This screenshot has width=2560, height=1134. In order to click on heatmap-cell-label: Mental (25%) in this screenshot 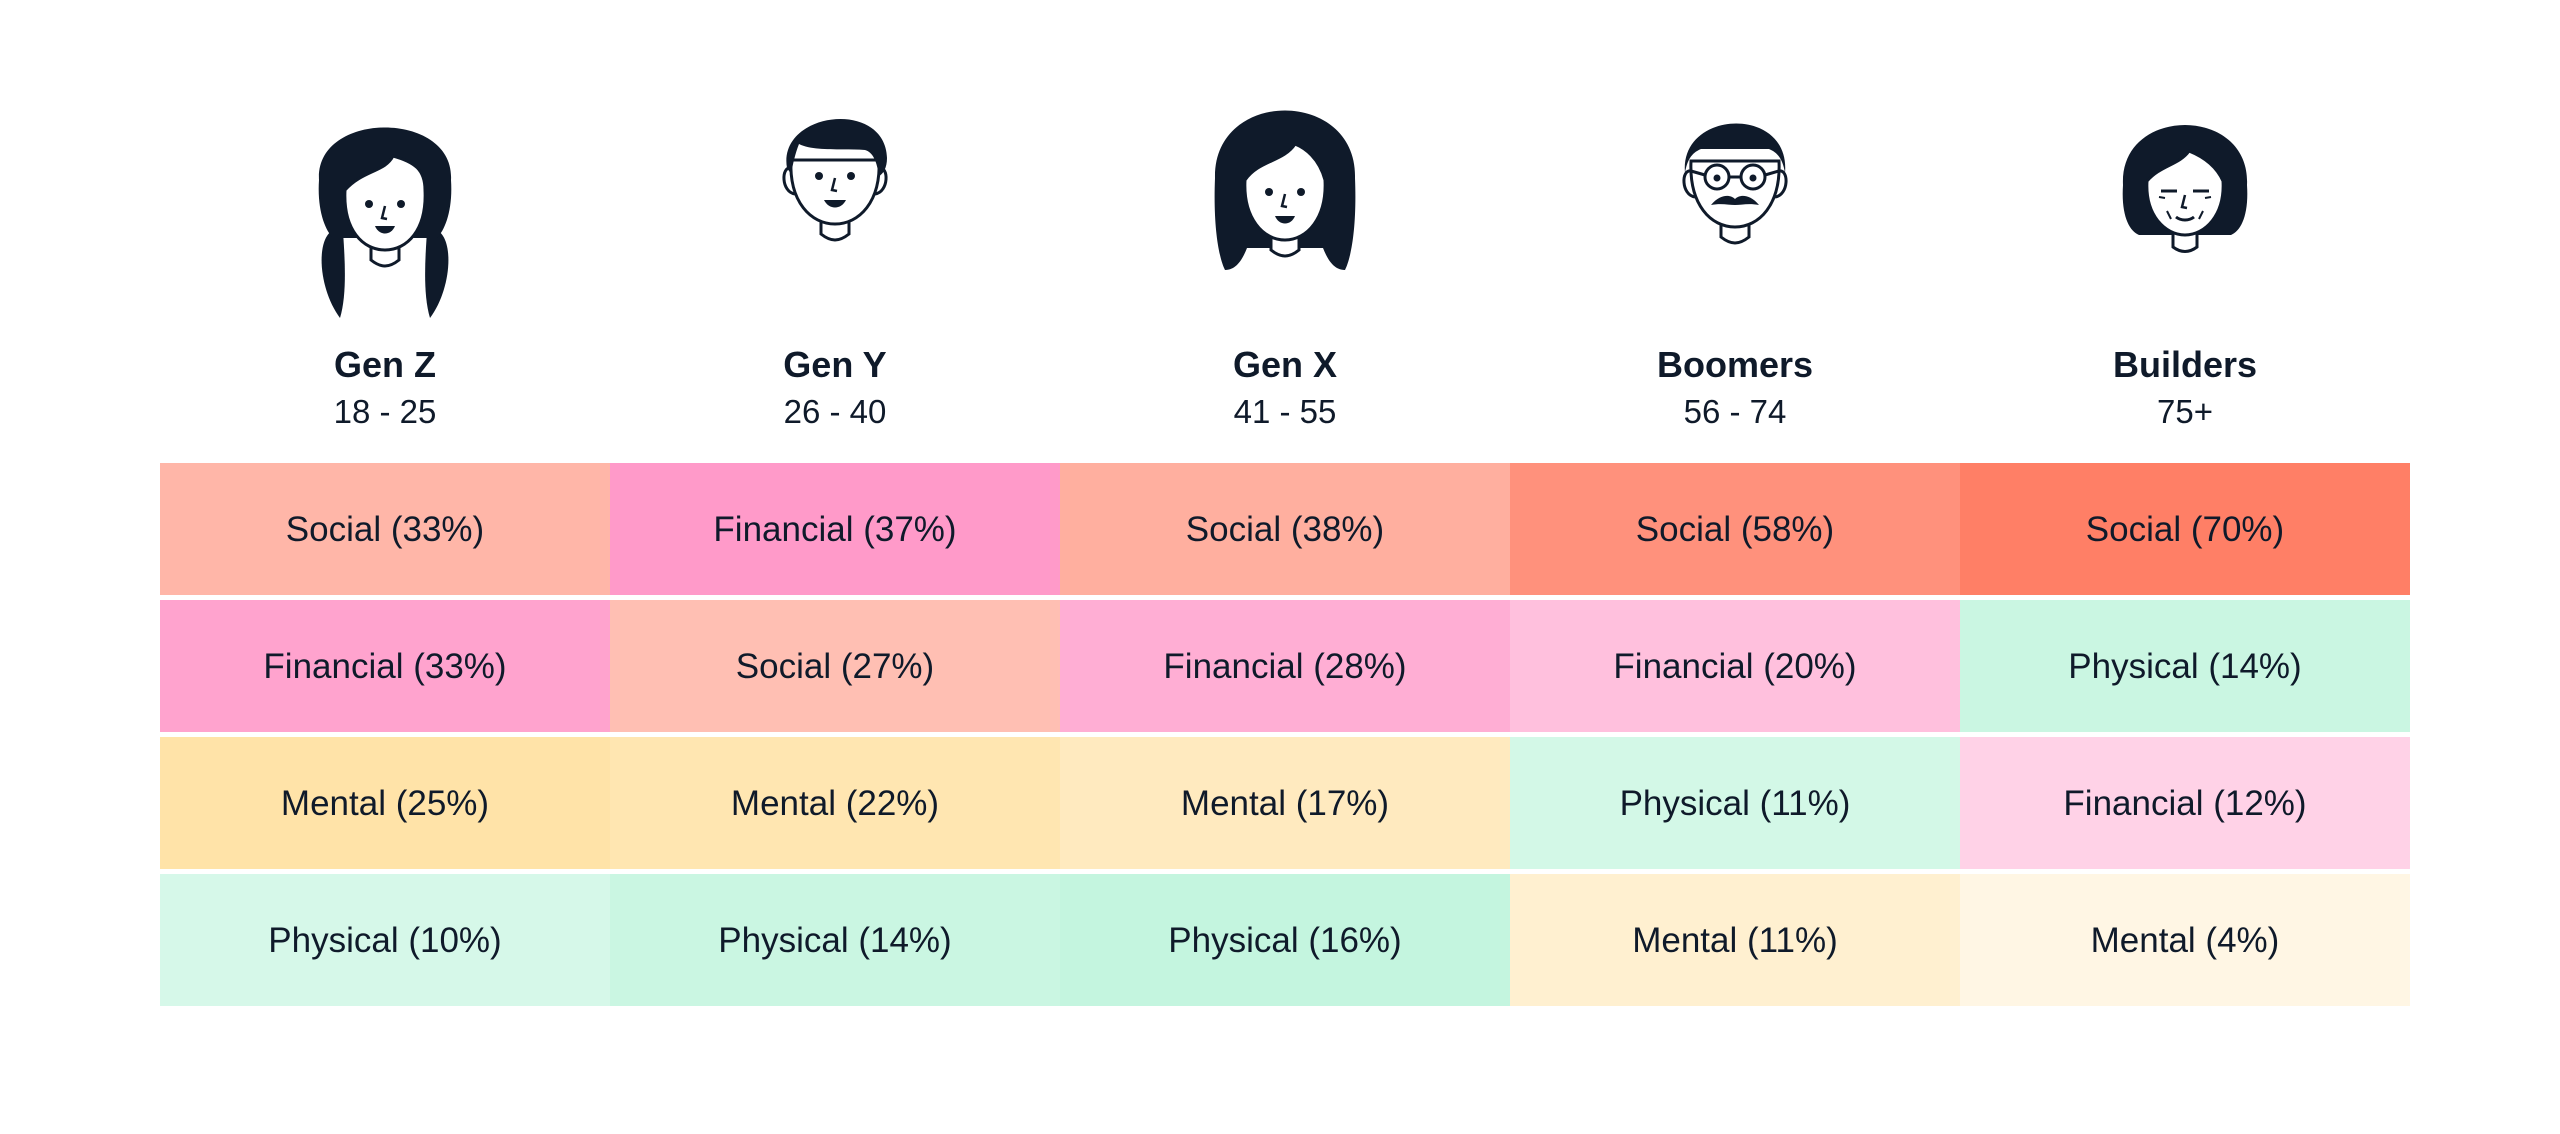, I will do `click(385, 803)`.